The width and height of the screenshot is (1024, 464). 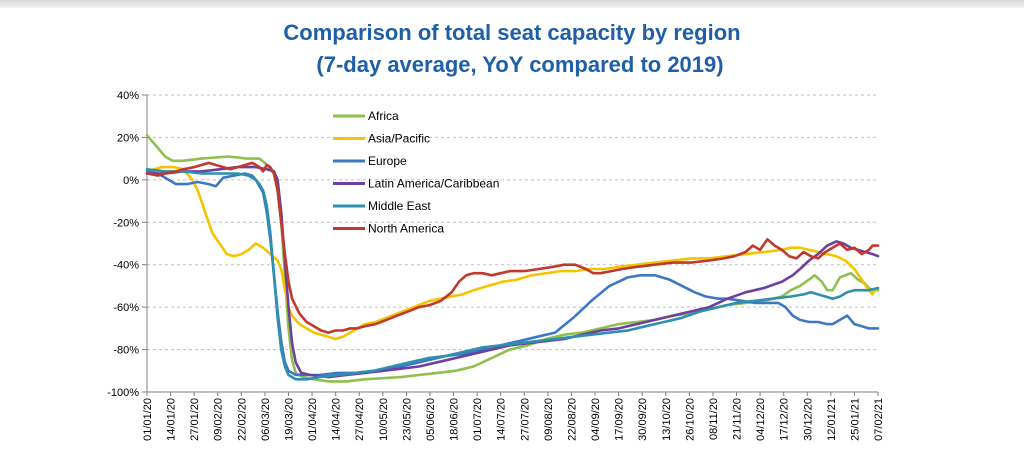 I want to click on x-tick-label: 01/04/20, so click(x=313, y=419).